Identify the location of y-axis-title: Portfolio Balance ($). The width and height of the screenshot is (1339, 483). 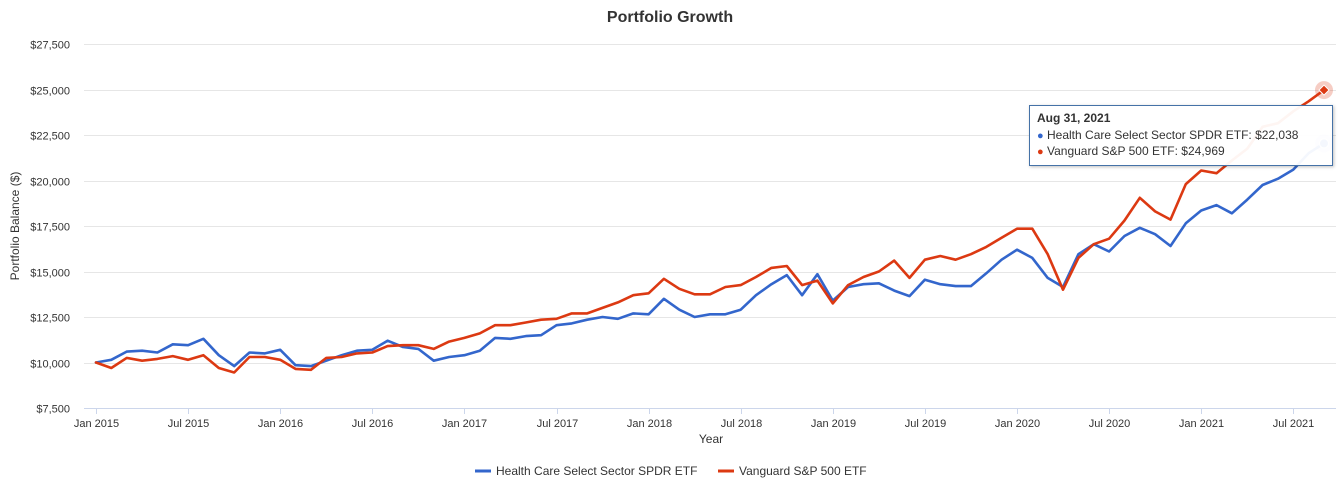
(15, 226).